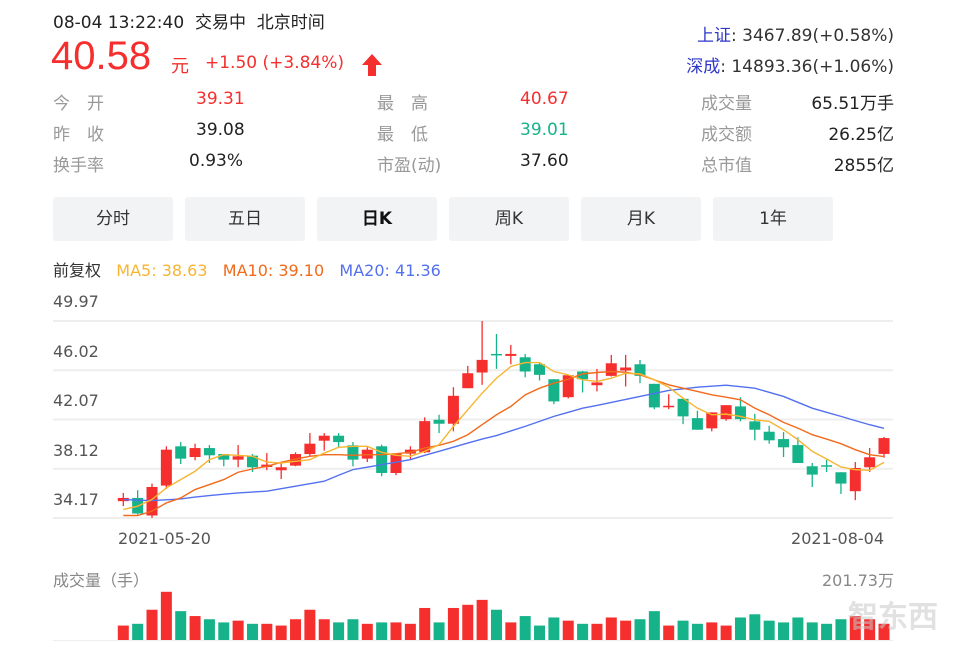 This screenshot has width=956, height=656. What do you see at coordinates (504, 443) in the screenshot?
I see `ma20-line` at bounding box center [504, 443].